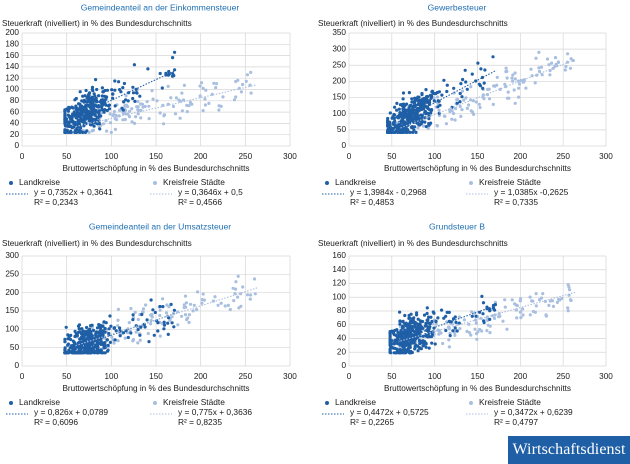 This screenshot has height=464, width=630. What do you see at coordinates (488, 316) in the screenshot?
I see `trendline-kreisfreie-staedte` at bounding box center [488, 316].